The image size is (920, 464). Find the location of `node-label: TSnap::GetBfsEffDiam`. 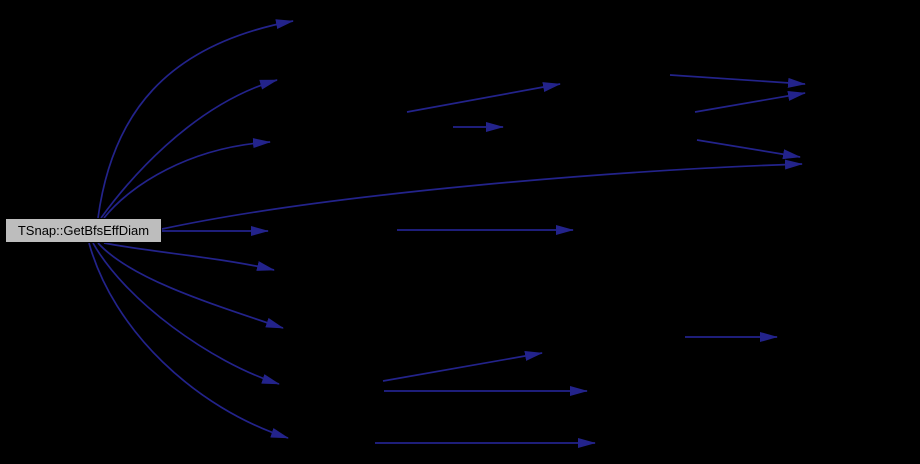

node-label: TSnap::GetBfsEffDiam is located at coordinates (83, 230).